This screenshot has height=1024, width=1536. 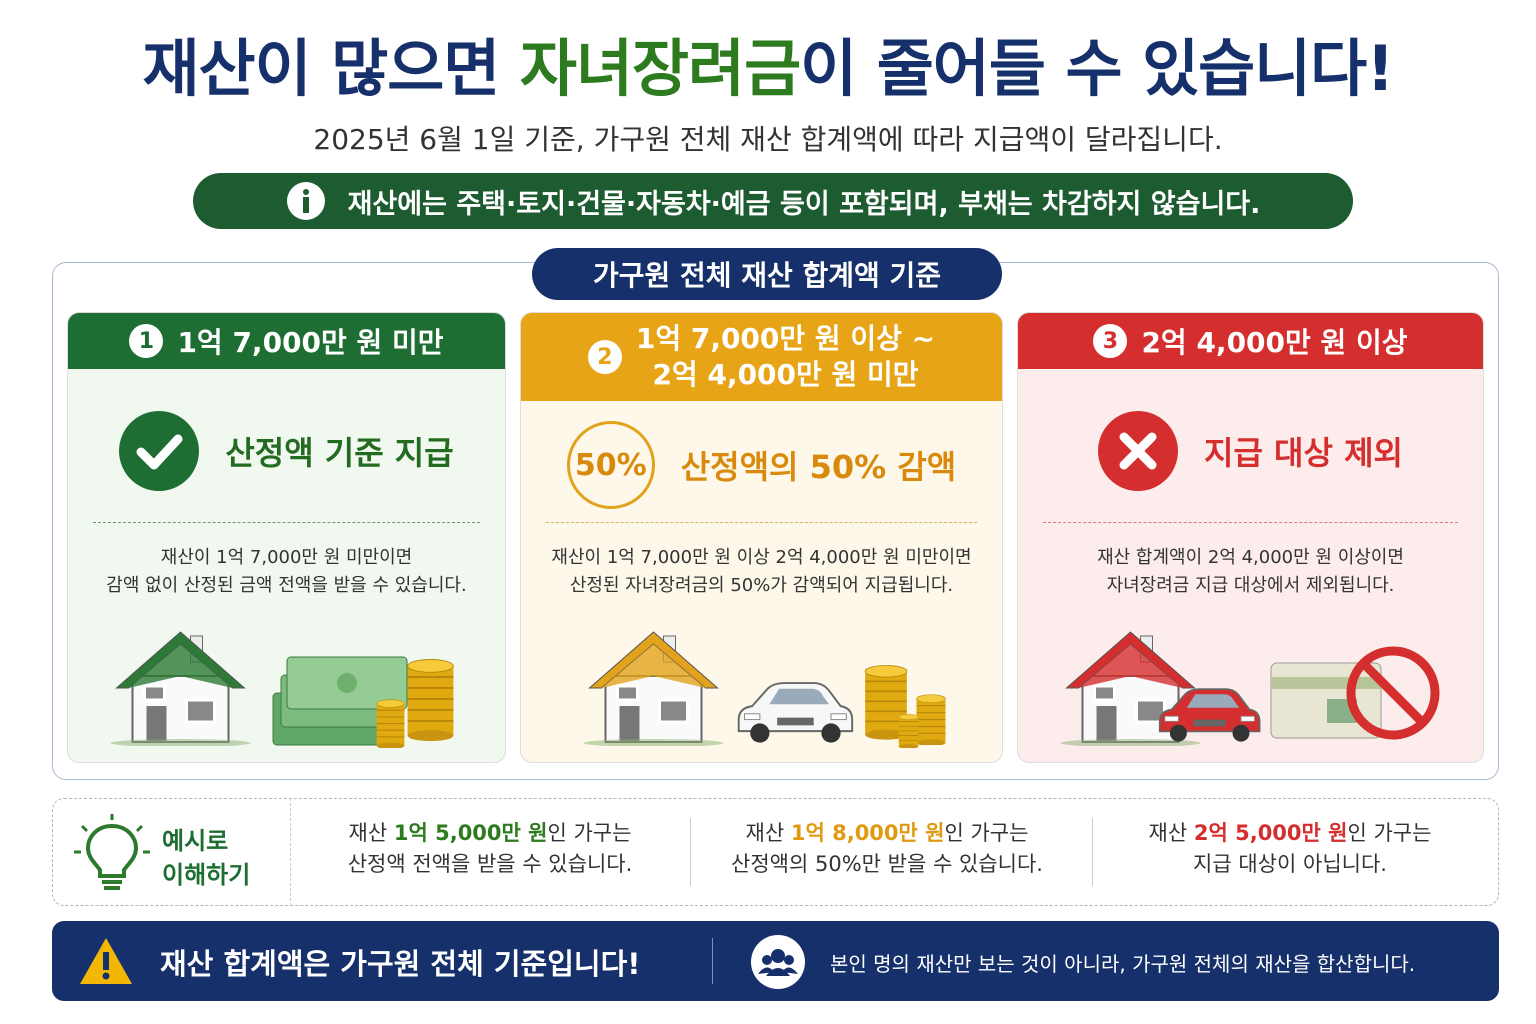 I want to click on card-header: 3 2억 4,000만 원 이상, so click(x=1250, y=341).